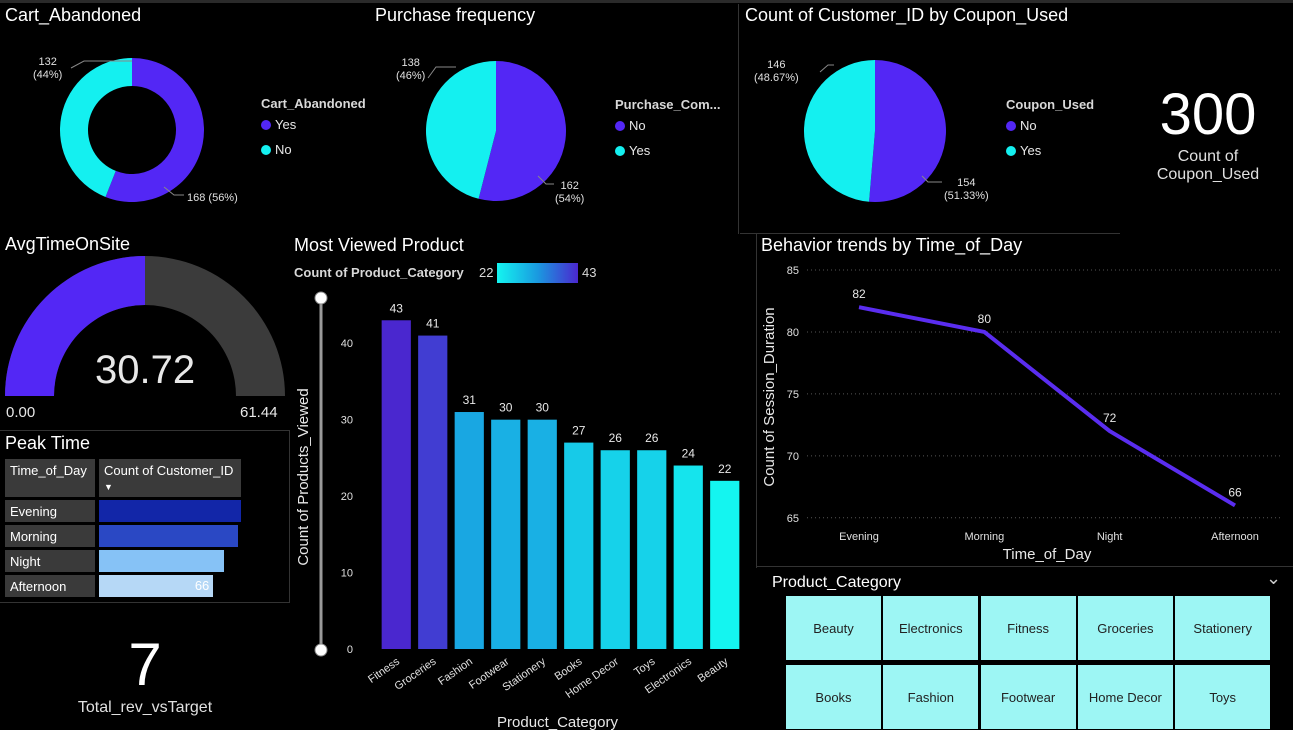 The height and width of the screenshot is (730, 1293). Describe the element at coordinates (276, 149) in the screenshot. I see `cart-legend-no: No` at that location.